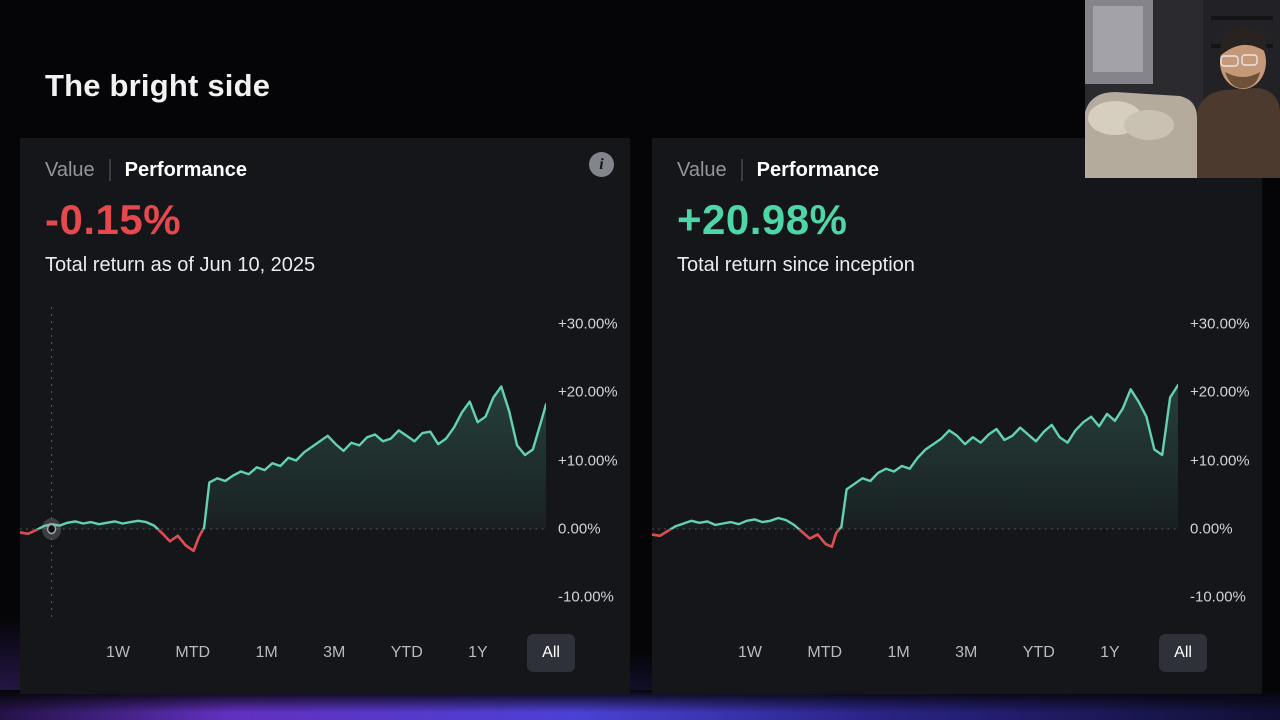 Image resolution: width=1280 pixels, height=720 pixels. I want to click on webcam-scene, so click(1182, 89).